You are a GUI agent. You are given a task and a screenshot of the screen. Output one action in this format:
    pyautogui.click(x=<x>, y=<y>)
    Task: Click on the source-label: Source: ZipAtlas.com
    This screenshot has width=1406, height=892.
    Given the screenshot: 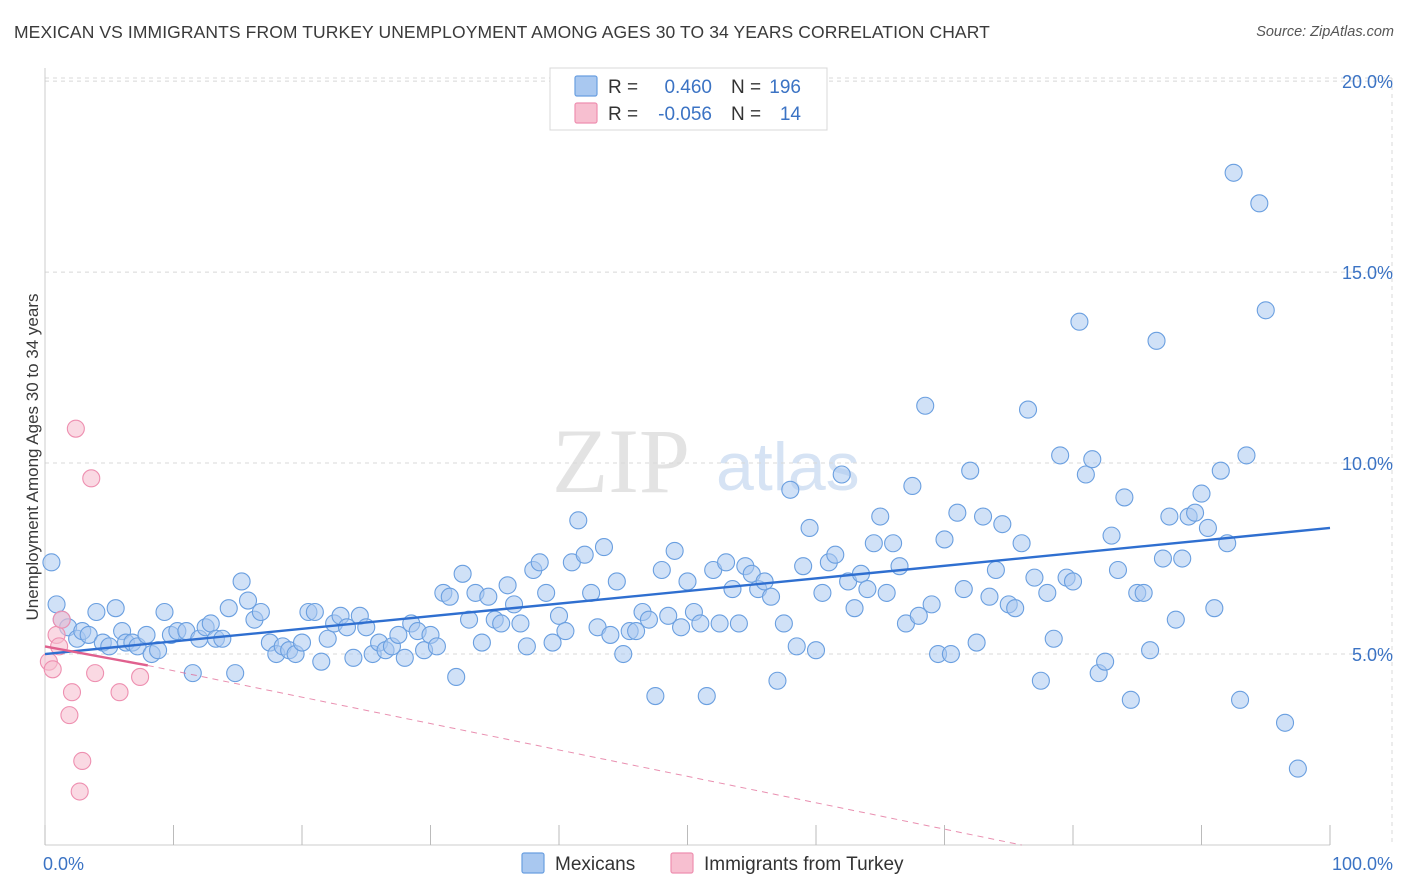 What is the action you would take?
    pyautogui.click(x=1325, y=32)
    